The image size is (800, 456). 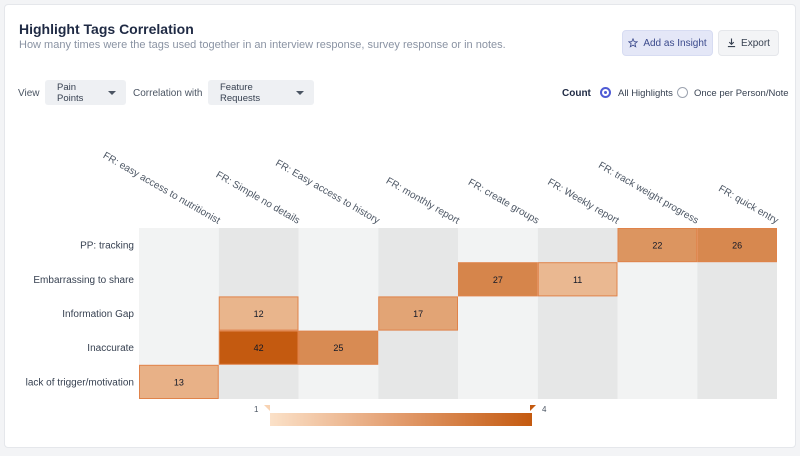 What do you see at coordinates (576, 93) in the screenshot?
I see `count-label: Count` at bounding box center [576, 93].